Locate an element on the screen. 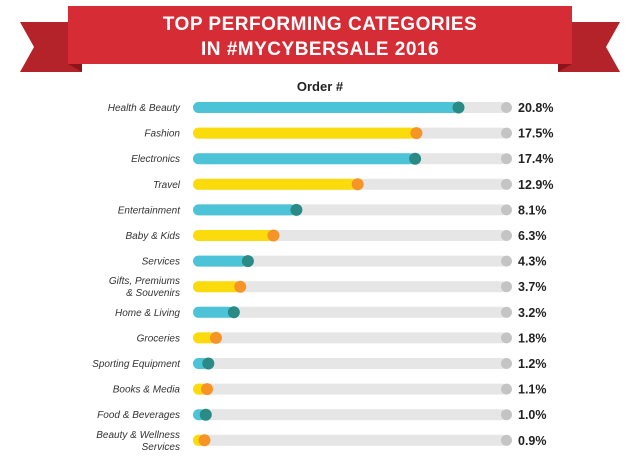 The image size is (640, 465). value-label: 1.8% is located at coordinates (532, 338).